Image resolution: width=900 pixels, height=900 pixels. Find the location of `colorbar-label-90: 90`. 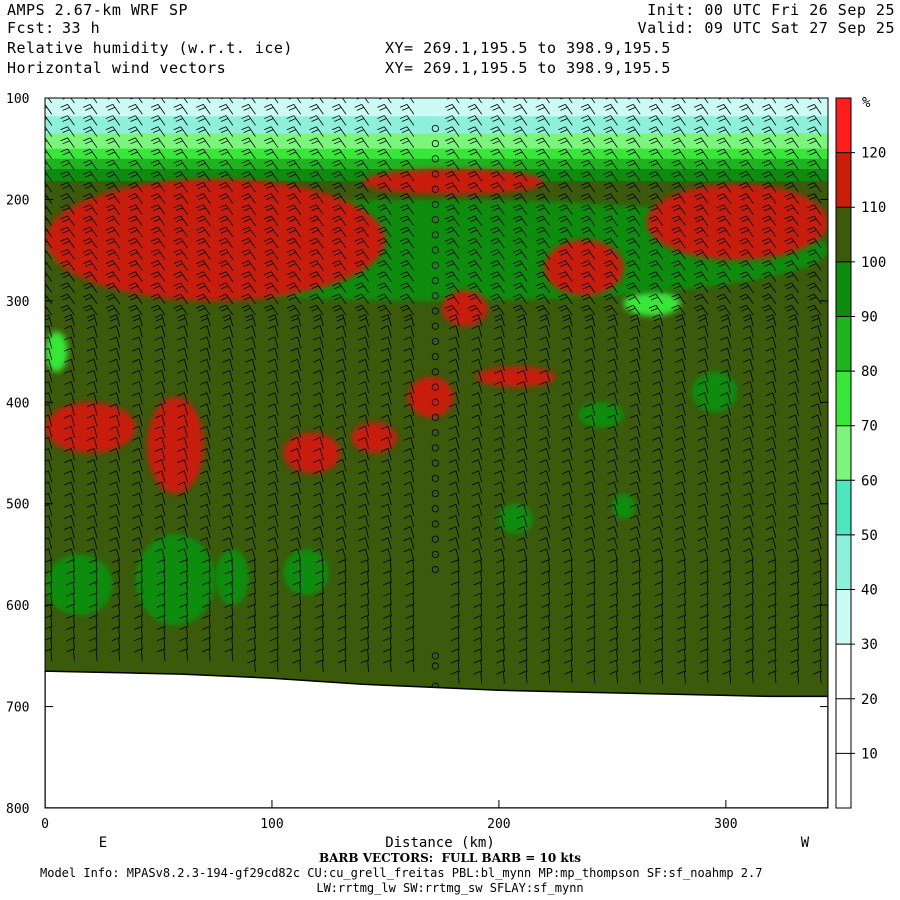

colorbar-label-90: 90 is located at coordinates (869, 317).